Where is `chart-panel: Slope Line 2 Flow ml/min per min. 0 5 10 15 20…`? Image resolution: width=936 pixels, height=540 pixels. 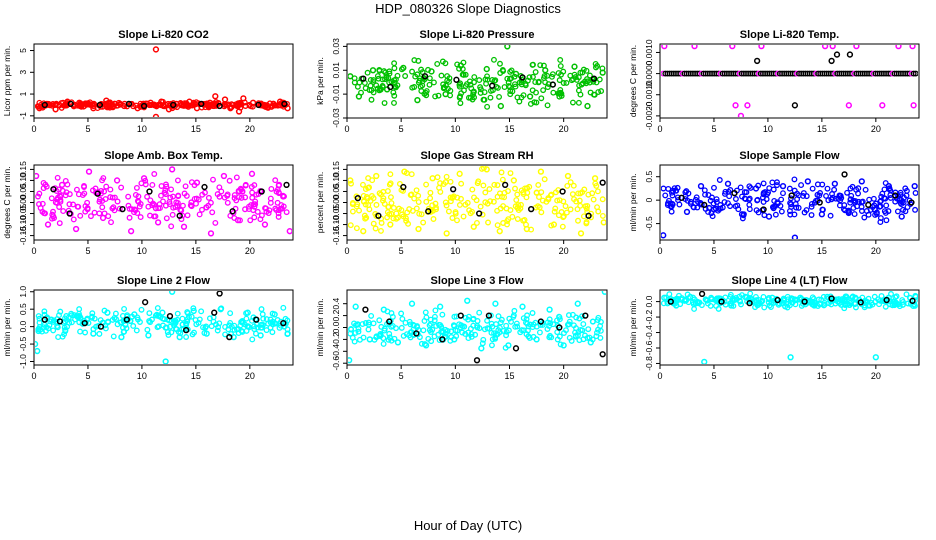
chart-panel: Slope Line 2 Flow ml/min per min. 0 5 10 15 20… is located at coordinates (148, 328).